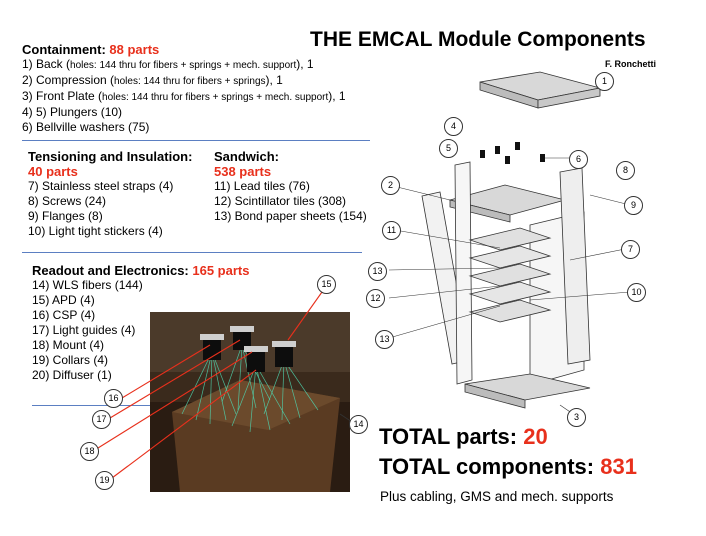 The height and width of the screenshot is (536, 706). What do you see at coordinates (576, 417) in the screenshot?
I see `callout-3: 3` at bounding box center [576, 417].